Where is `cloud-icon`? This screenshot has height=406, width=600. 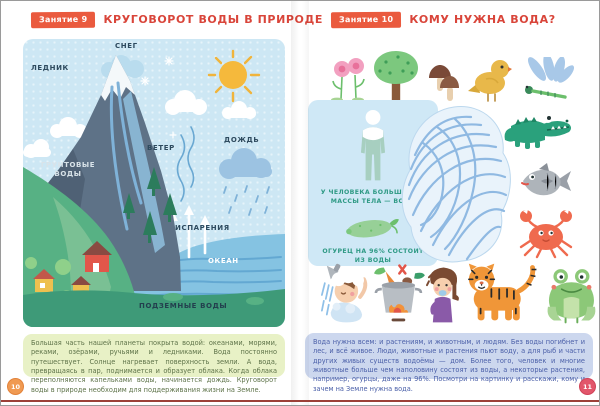
cloud-icon is located at coordinates (139, 124).